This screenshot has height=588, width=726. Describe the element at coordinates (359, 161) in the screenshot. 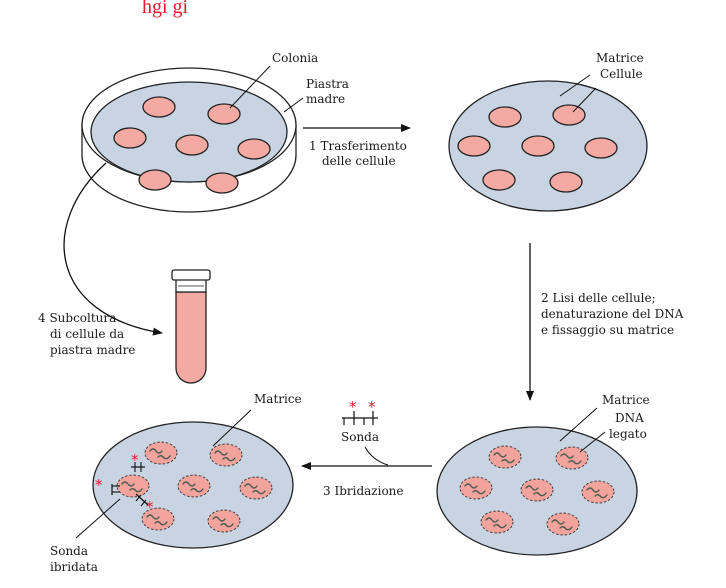

I see `label-step1-line2: delle cellule` at that location.